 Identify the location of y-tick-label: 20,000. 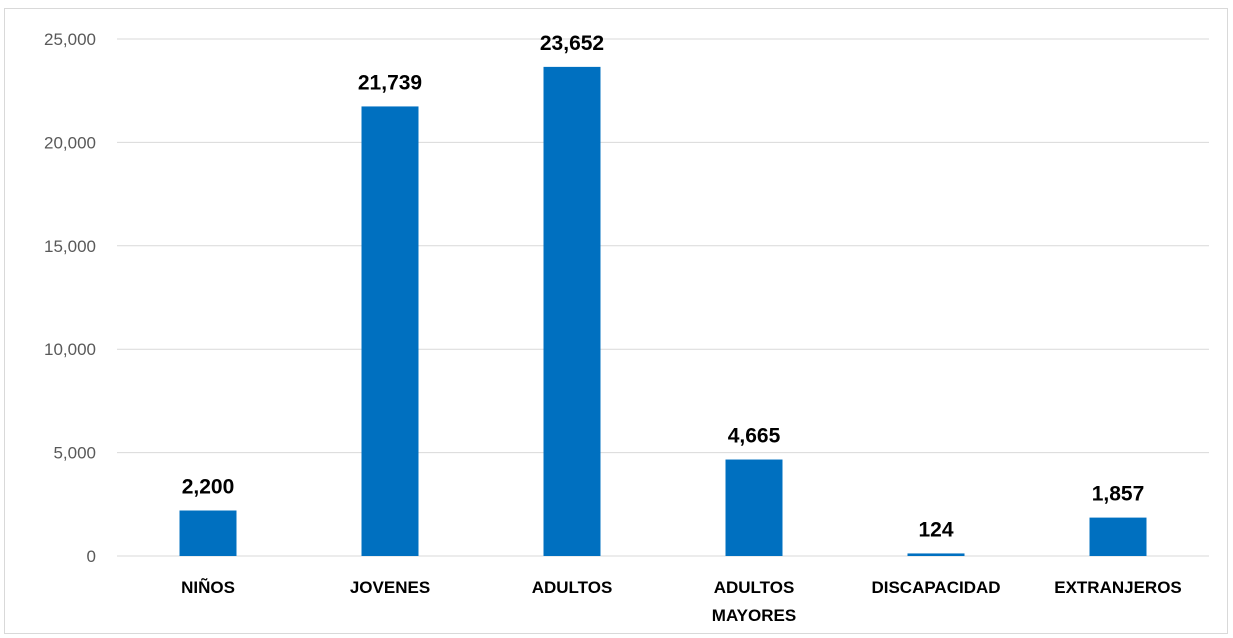
(70, 142).